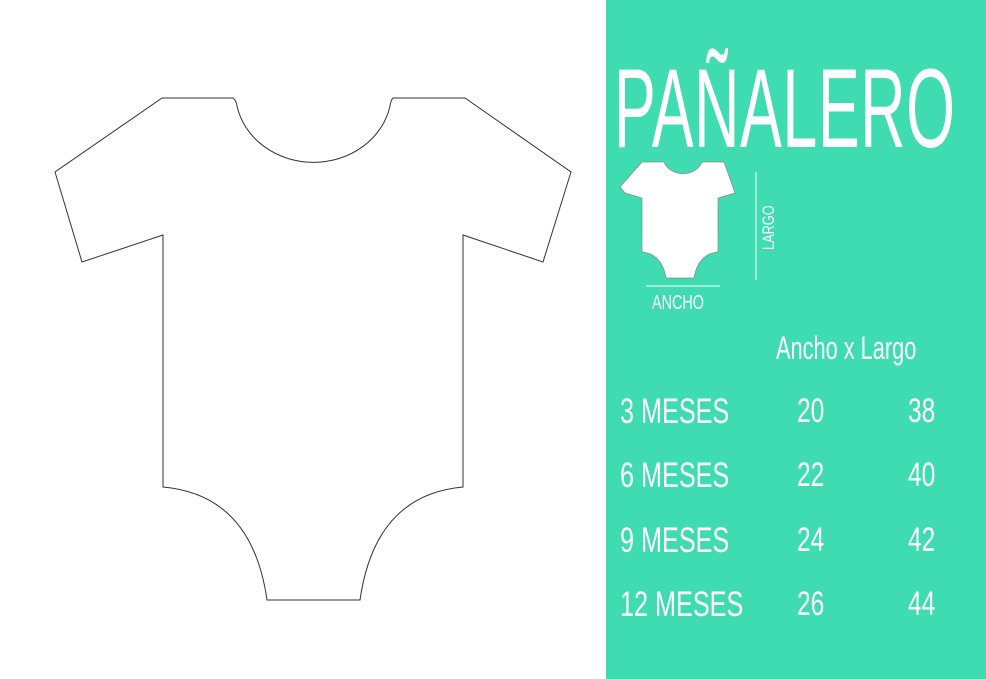 The image size is (986, 679). Describe the element at coordinates (811, 604) in the screenshot. I see `width-value: 26` at that location.